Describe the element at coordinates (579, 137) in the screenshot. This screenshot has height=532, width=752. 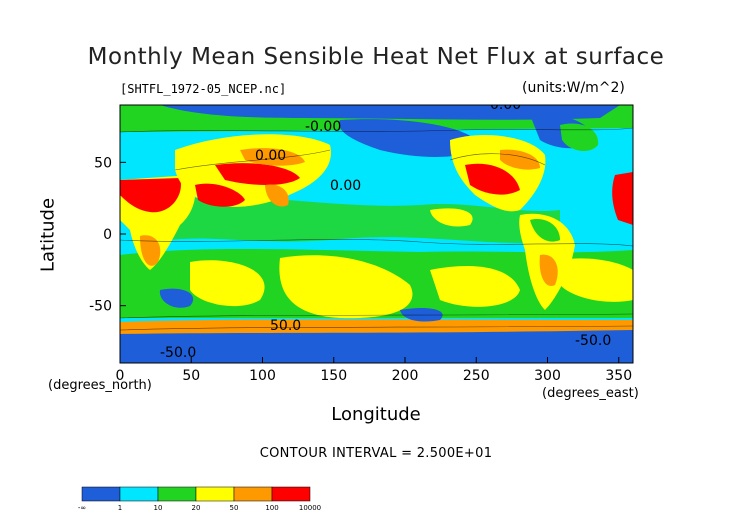
I see `greenland` at that location.